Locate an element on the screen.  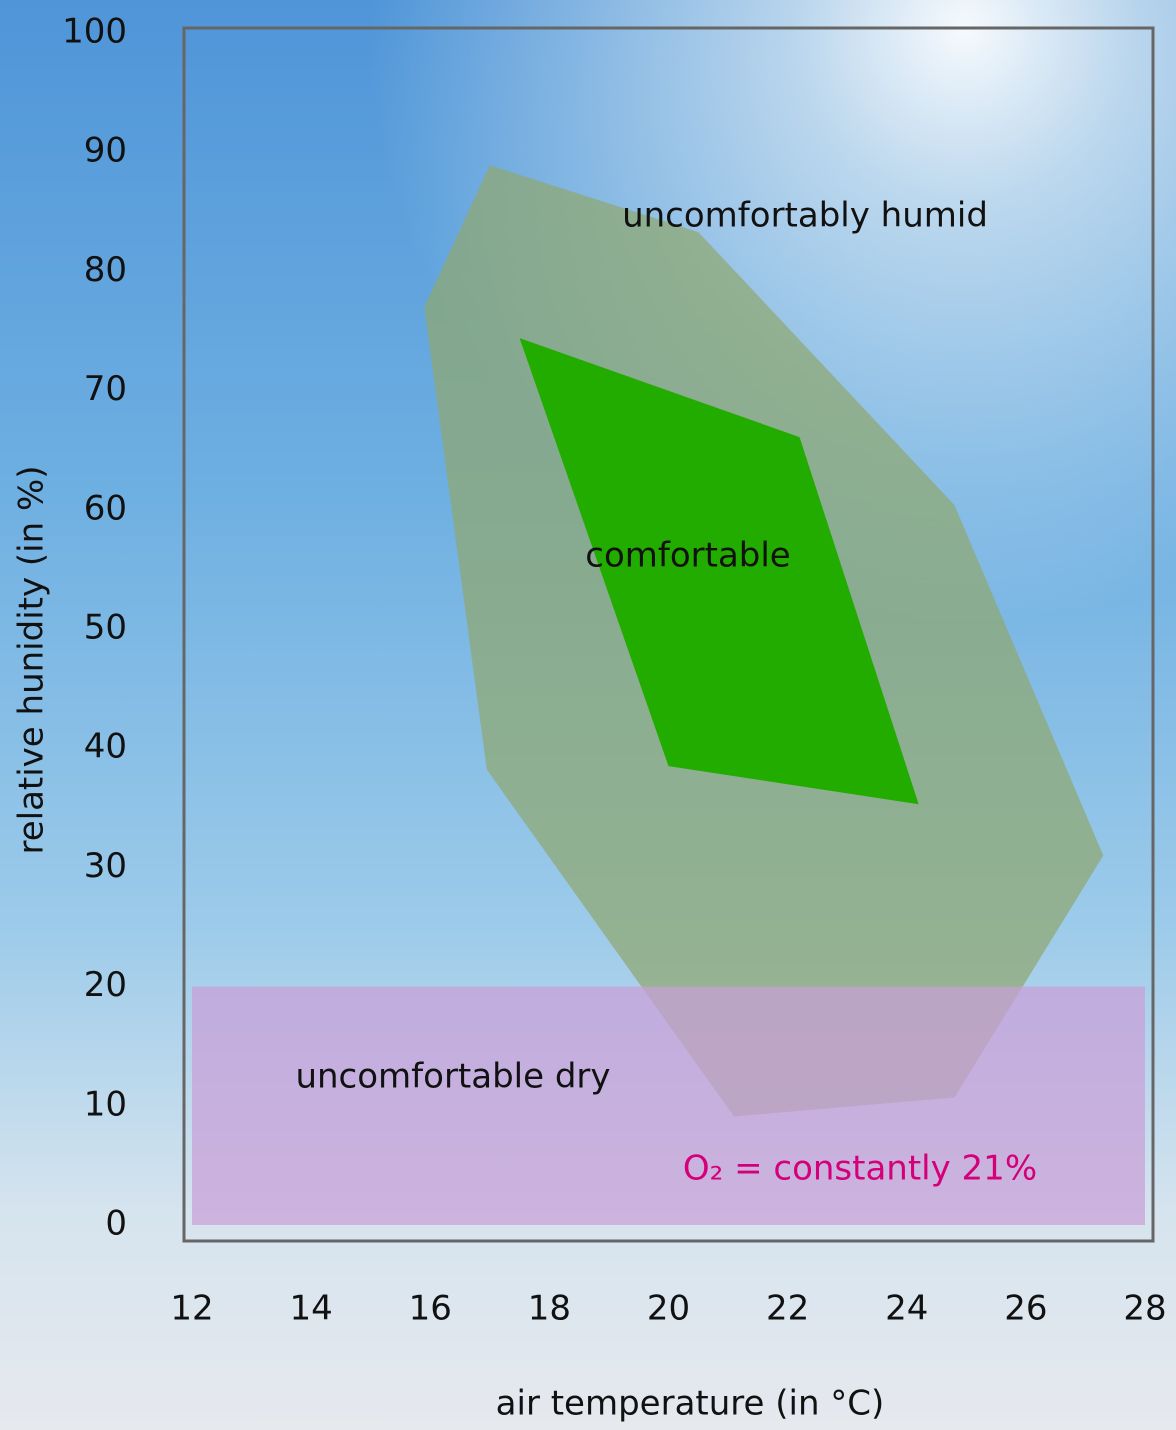
x-tick-label: 18 is located at coordinates (549, 1309).